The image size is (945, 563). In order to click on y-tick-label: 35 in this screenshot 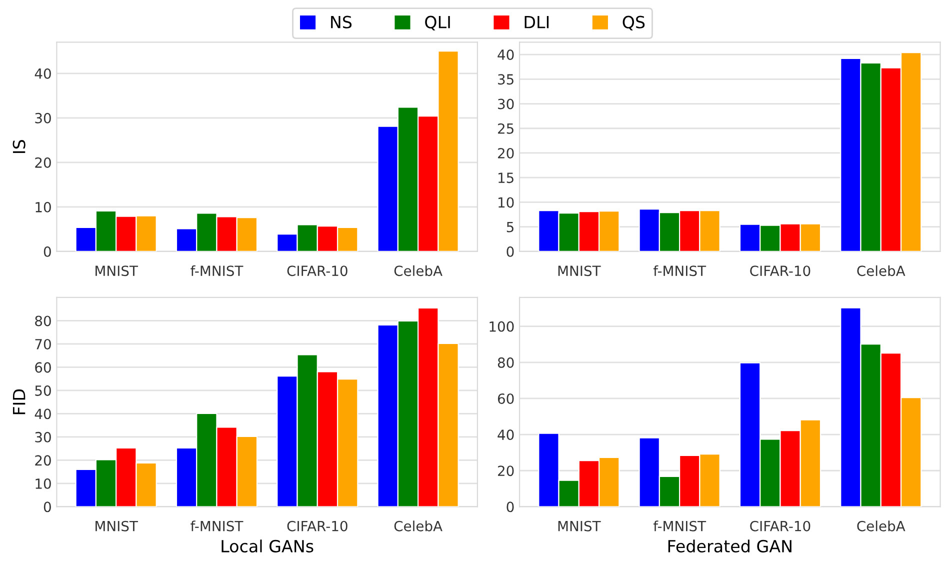, I will do `click(506, 79)`.